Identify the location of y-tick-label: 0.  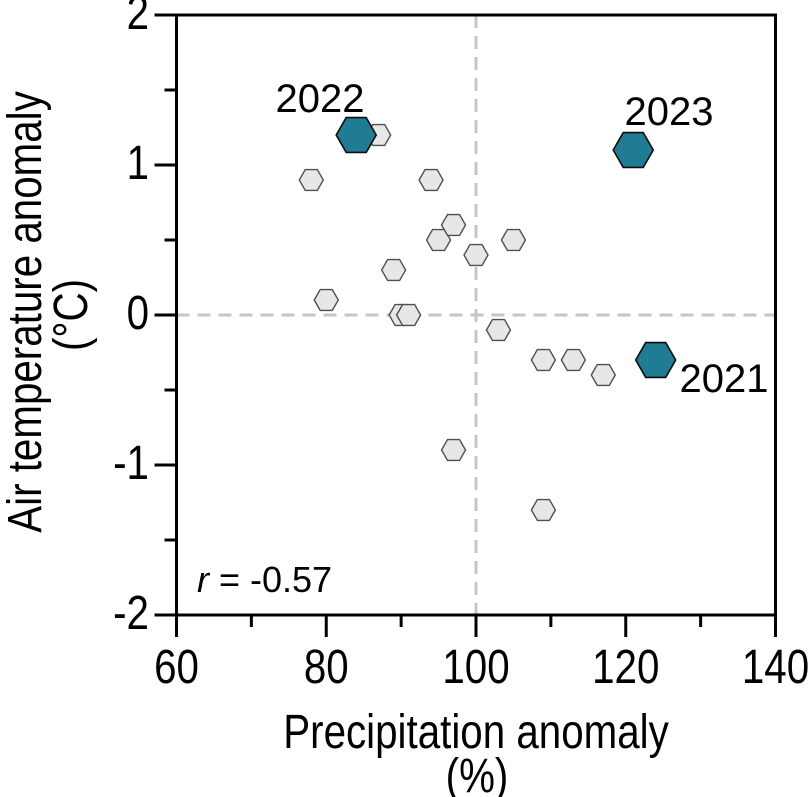
(138, 313).